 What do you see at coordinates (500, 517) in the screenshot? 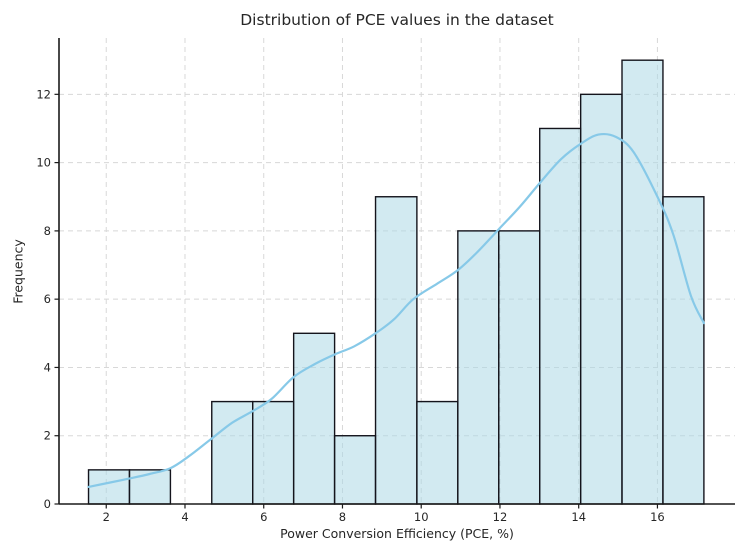
I see `x-tick-label: 12` at bounding box center [500, 517].